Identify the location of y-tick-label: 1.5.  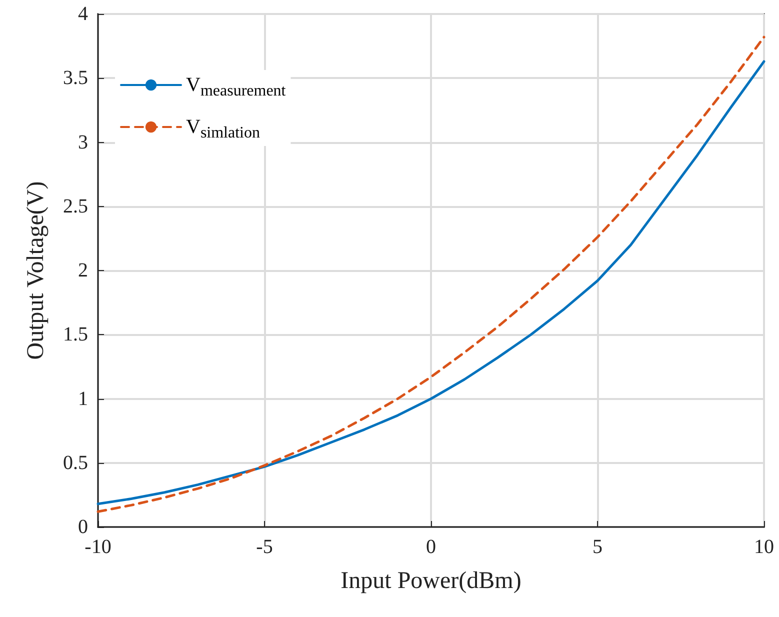
(75, 335).